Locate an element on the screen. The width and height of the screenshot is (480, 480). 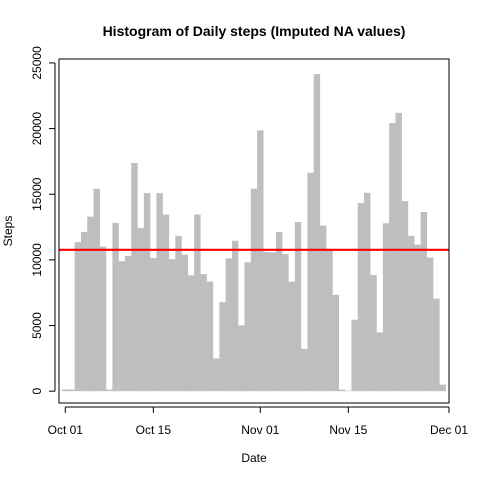
y-tick-label: 0 is located at coordinates (37, 391).